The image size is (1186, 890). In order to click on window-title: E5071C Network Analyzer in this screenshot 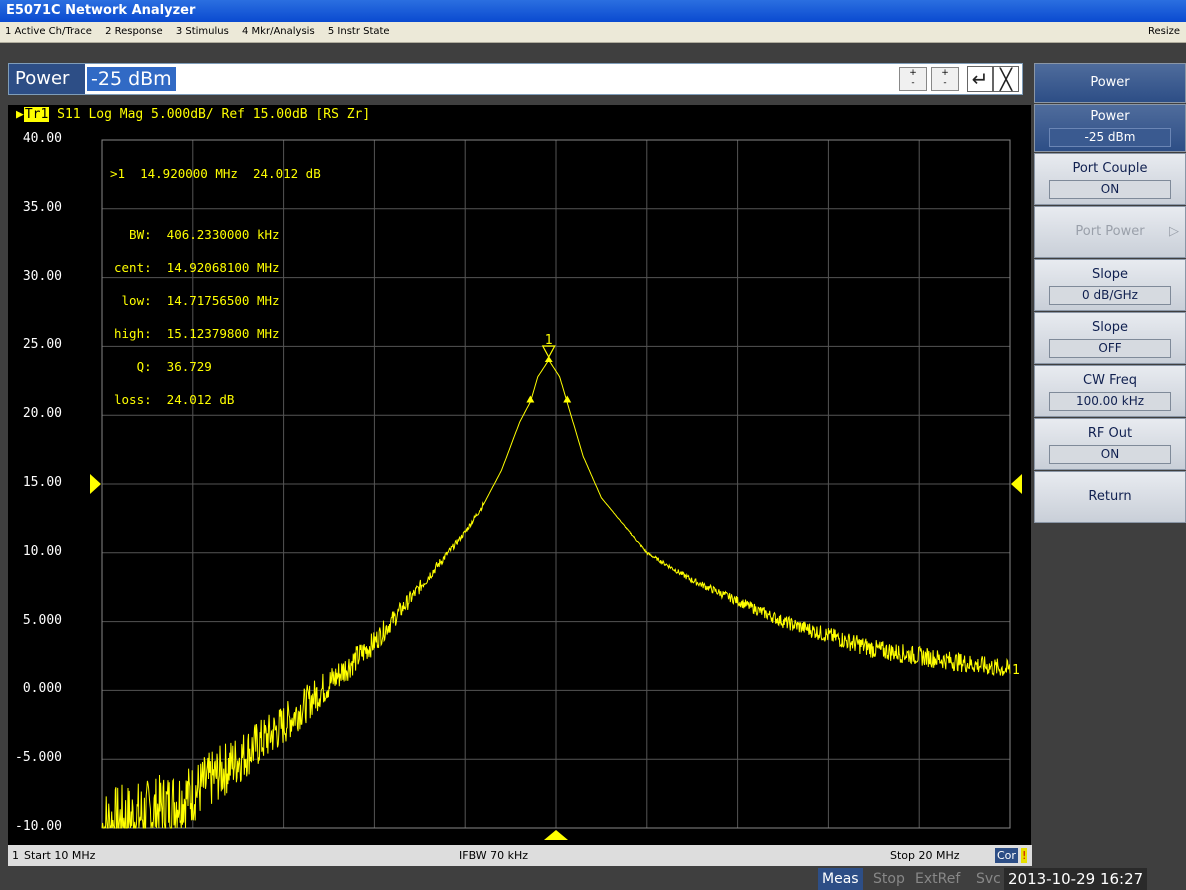, I will do `click(101, 10)`.